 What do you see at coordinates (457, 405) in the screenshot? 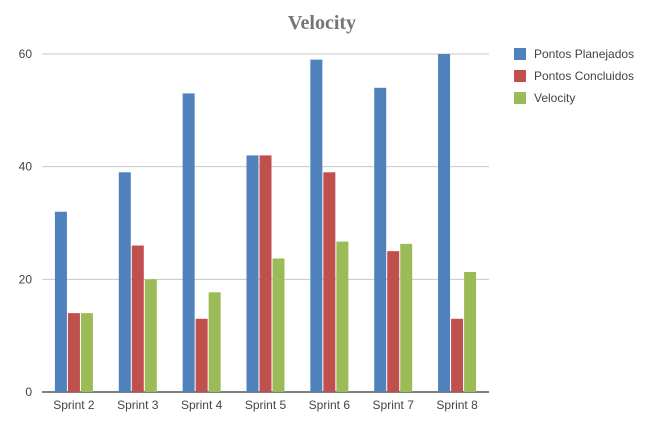
I see `x-tick-label: Sprint 8` at bounding box center [457, 405].